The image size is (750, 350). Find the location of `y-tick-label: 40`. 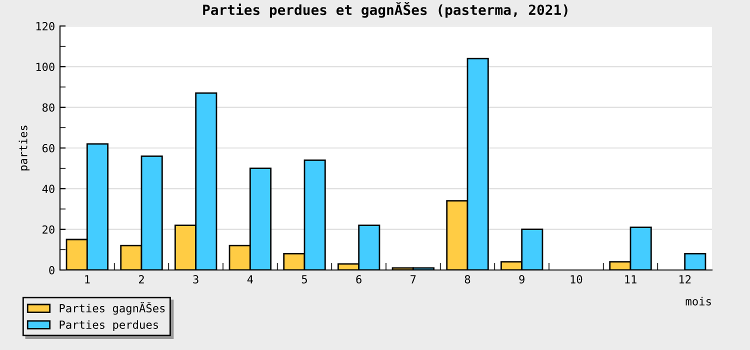

y-tick-label: 40 is located at coordinates (48, 189).